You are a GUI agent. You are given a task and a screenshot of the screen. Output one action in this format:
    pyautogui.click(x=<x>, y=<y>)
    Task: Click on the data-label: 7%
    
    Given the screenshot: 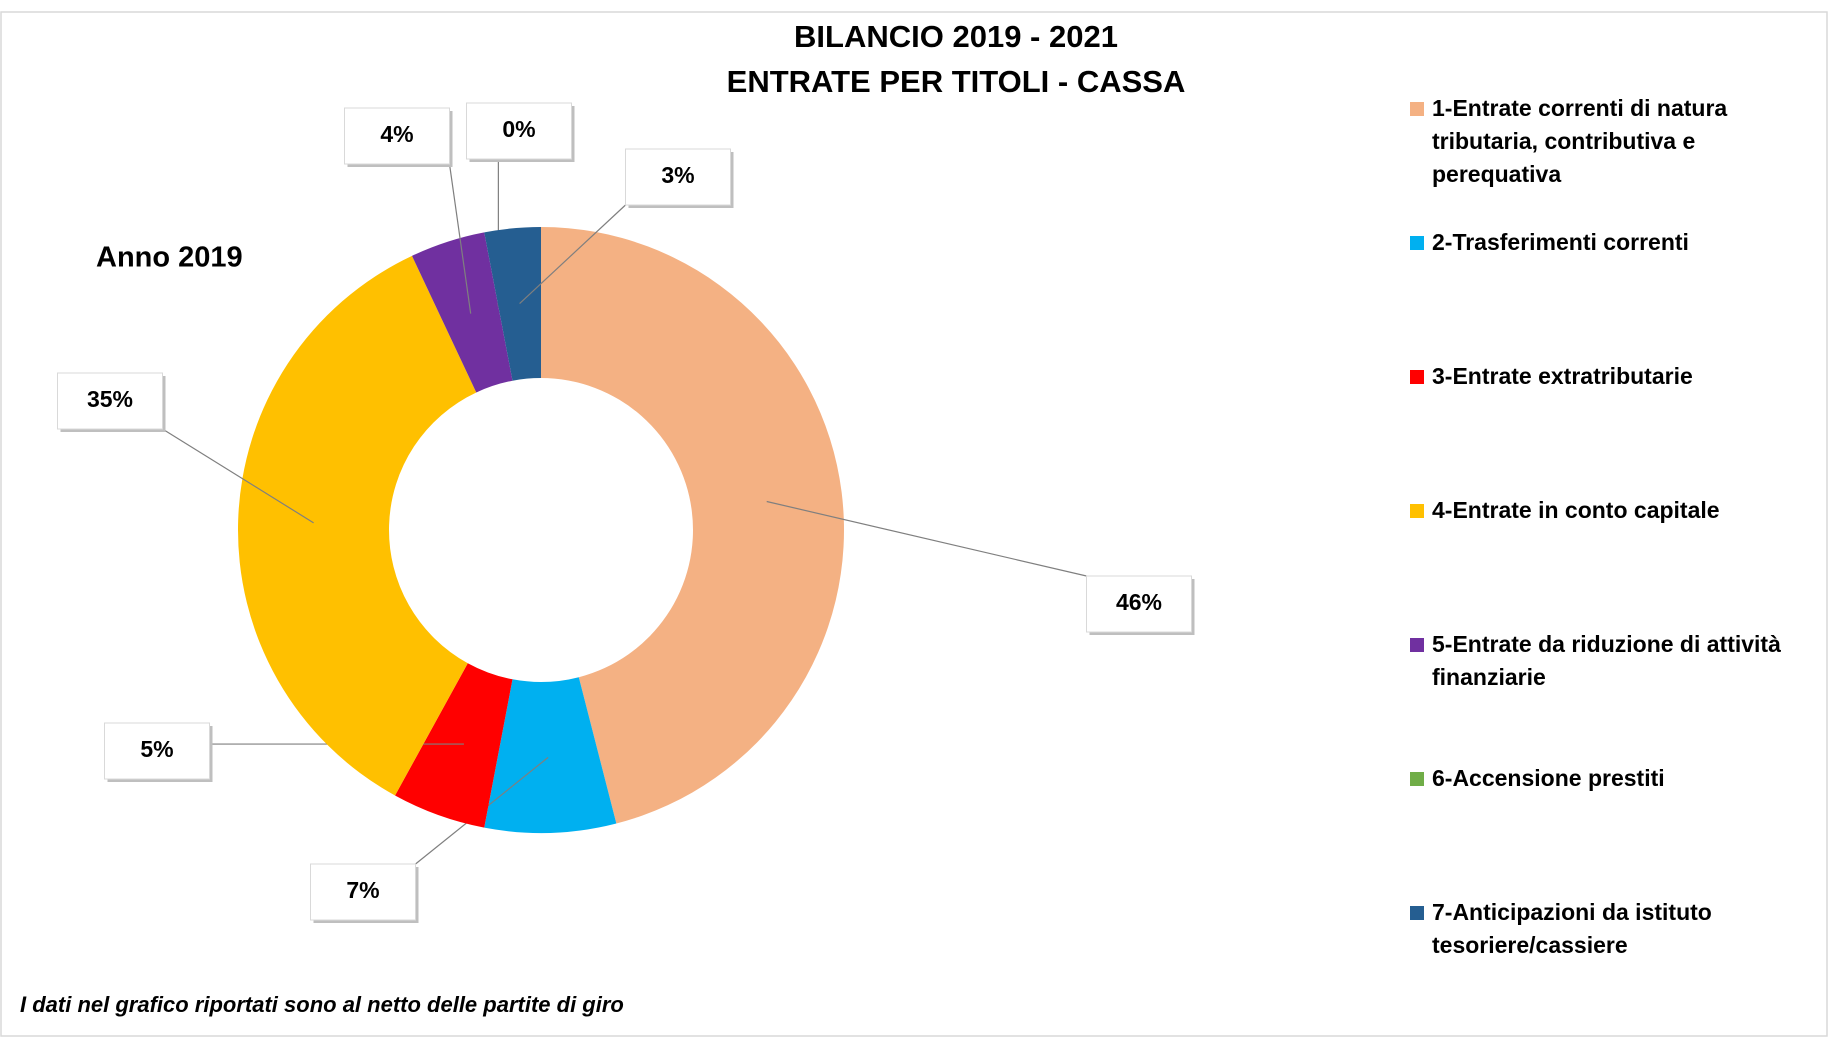 What is the action you would take?
    pyautogui.click(x=362, y=890)
    